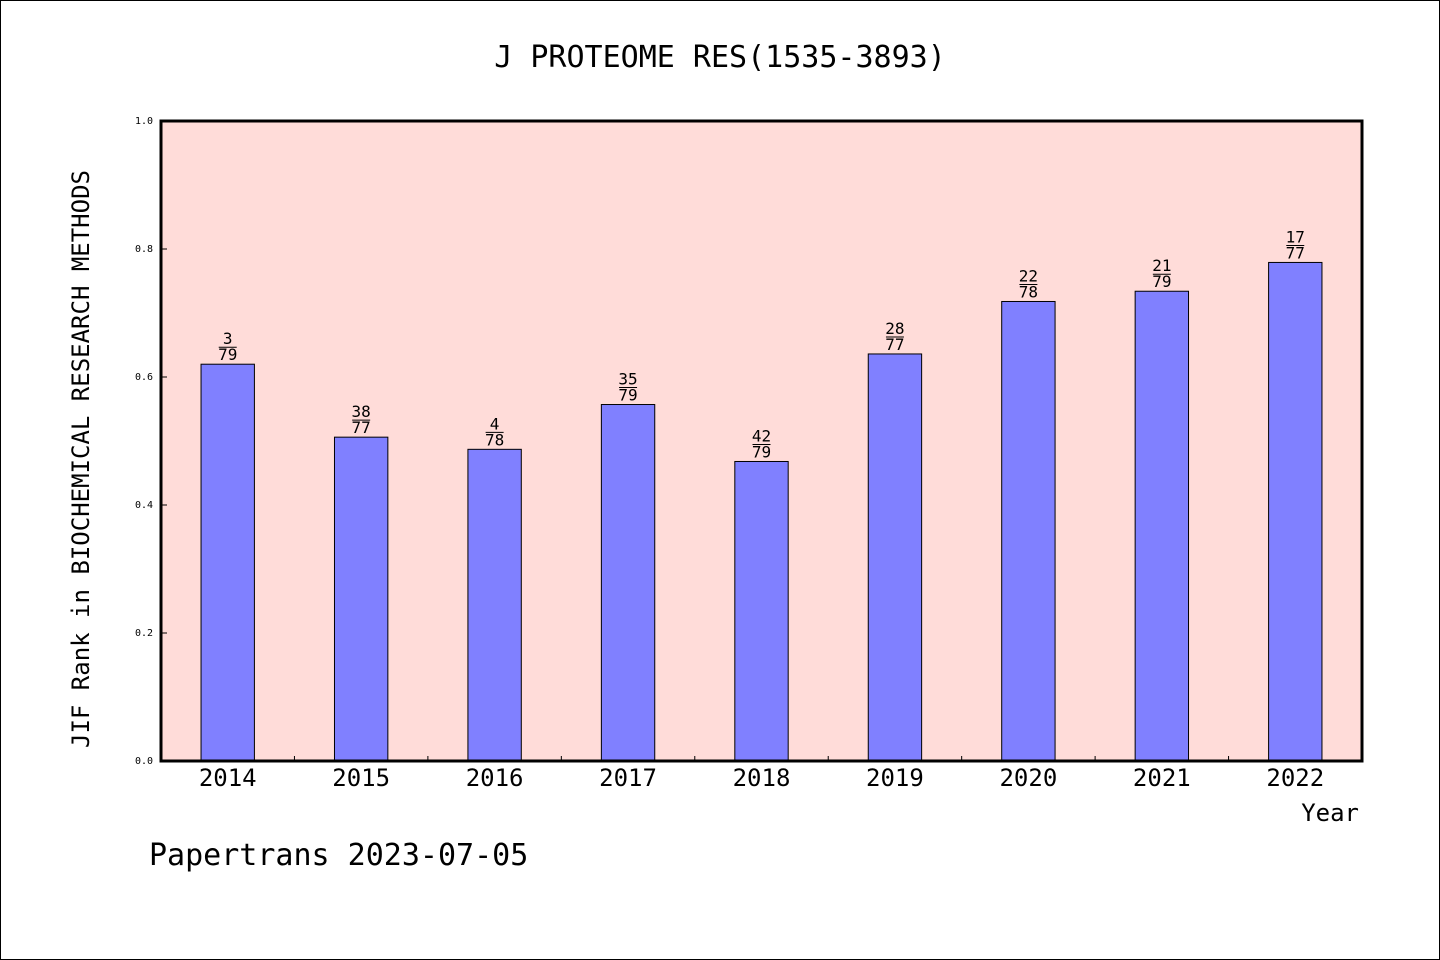 Image resolution: width=1440 pixels, height=960 pixels. What do you see at coordinates (338, 855) in the screenshot?
I see `footer-text: Papertrans 2023-07-05` at bounding box center [338, 855].